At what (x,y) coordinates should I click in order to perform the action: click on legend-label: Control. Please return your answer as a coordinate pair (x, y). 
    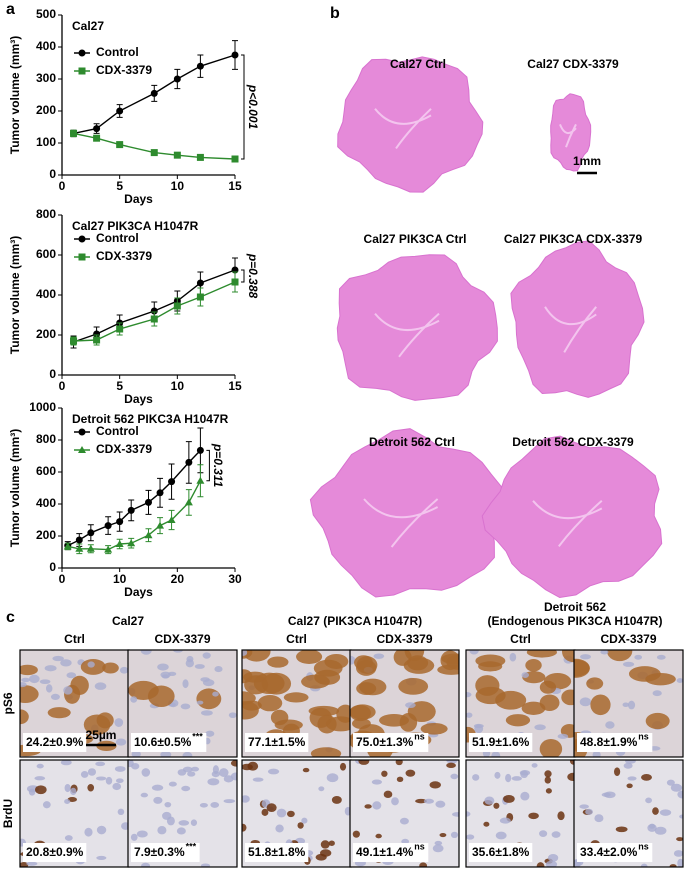
    Looking at the image, I should click on (117, 431).